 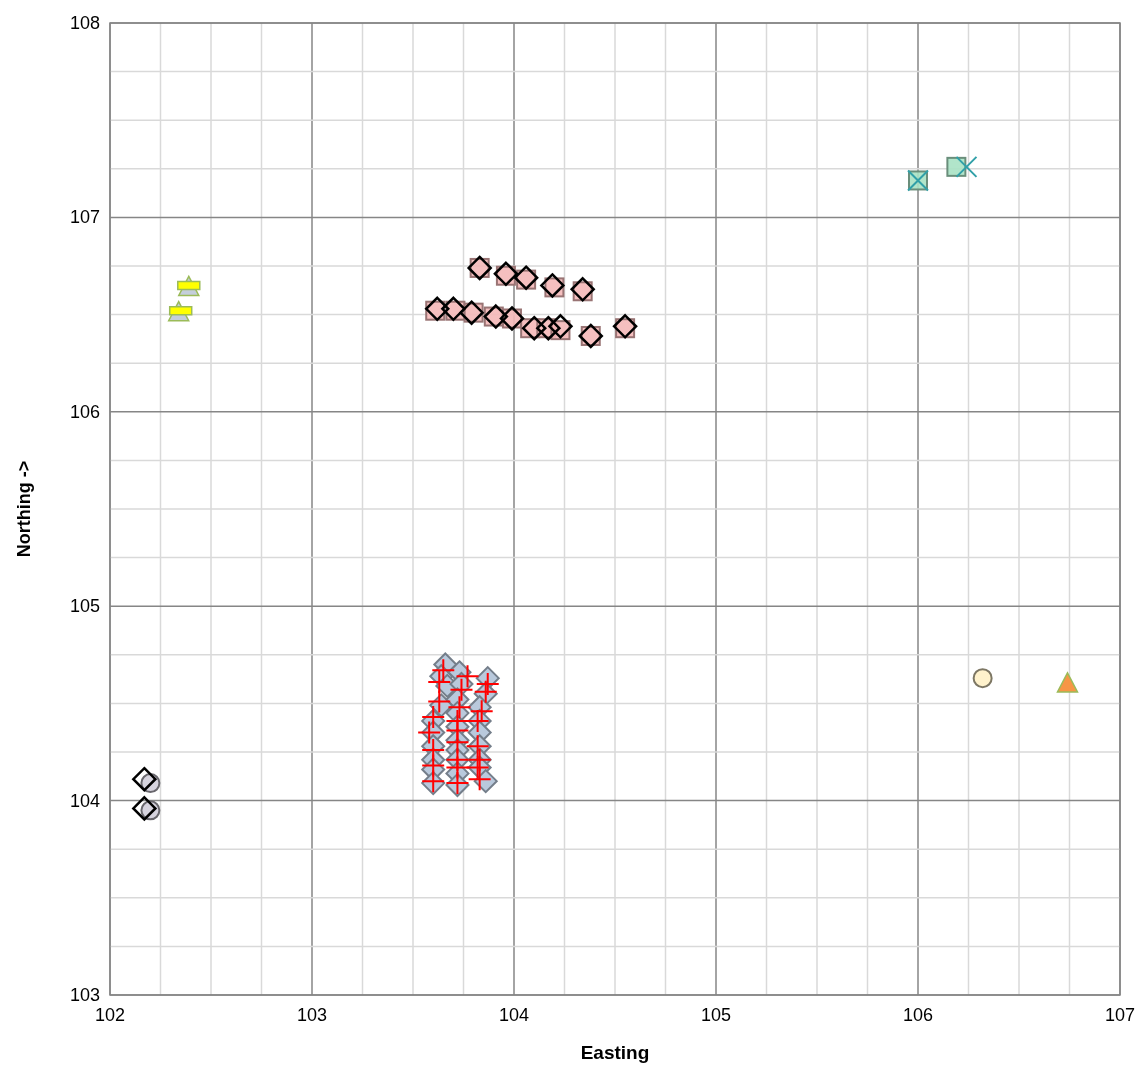 I want to click on y-tick-label: 106, so click(x=84, y=411).